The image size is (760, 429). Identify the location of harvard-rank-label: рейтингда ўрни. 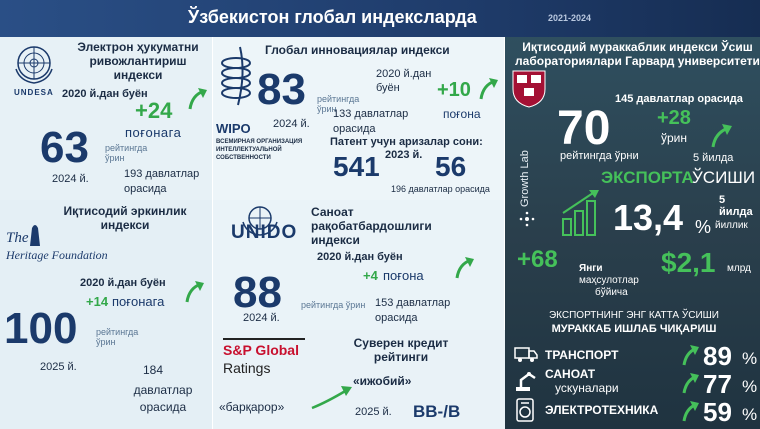
(599, 156).